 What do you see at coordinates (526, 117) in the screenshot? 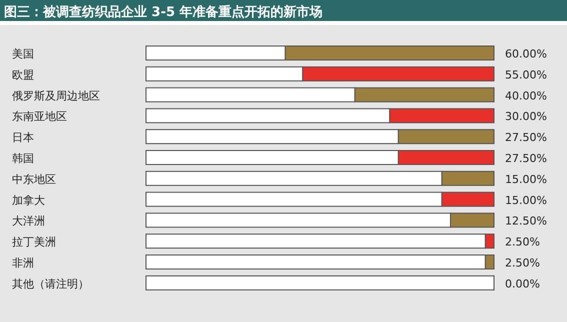
I see `data-label: 30.00%` at bounding box center [526, 117].